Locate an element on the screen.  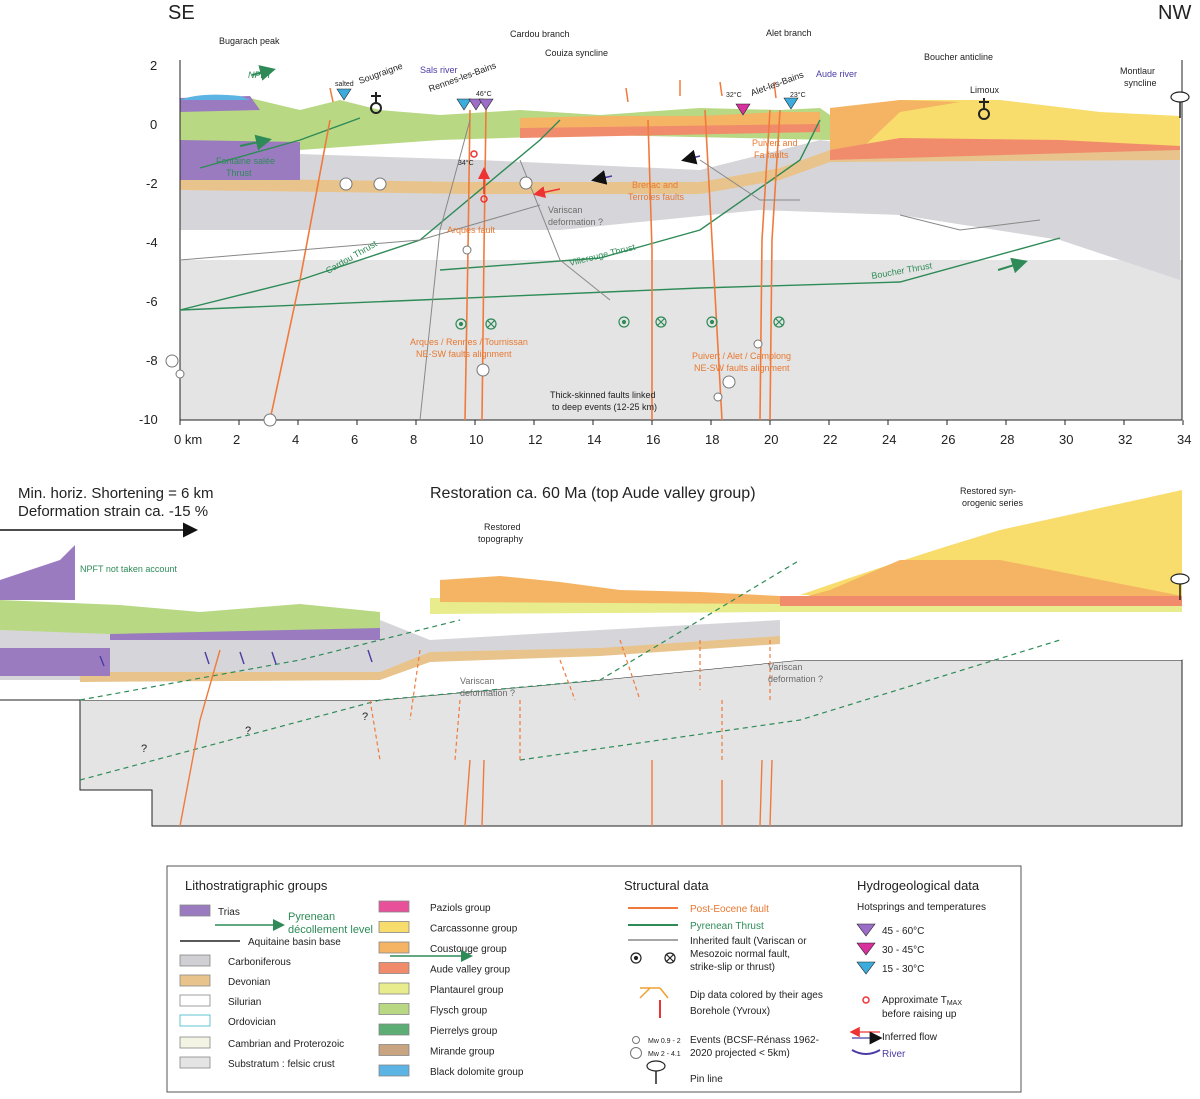
legend-inherited-2: Mesozoic normal fault, is located at coordinates (740, 954).